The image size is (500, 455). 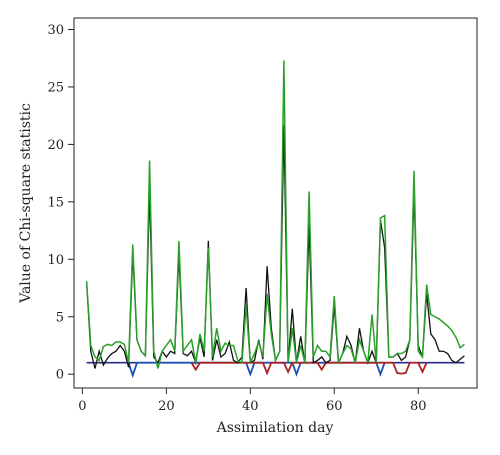 What do you see at coordinates (55, 145) in the screenshot?
I see `y-tick-label: 20` at bounding box center [55, 145].